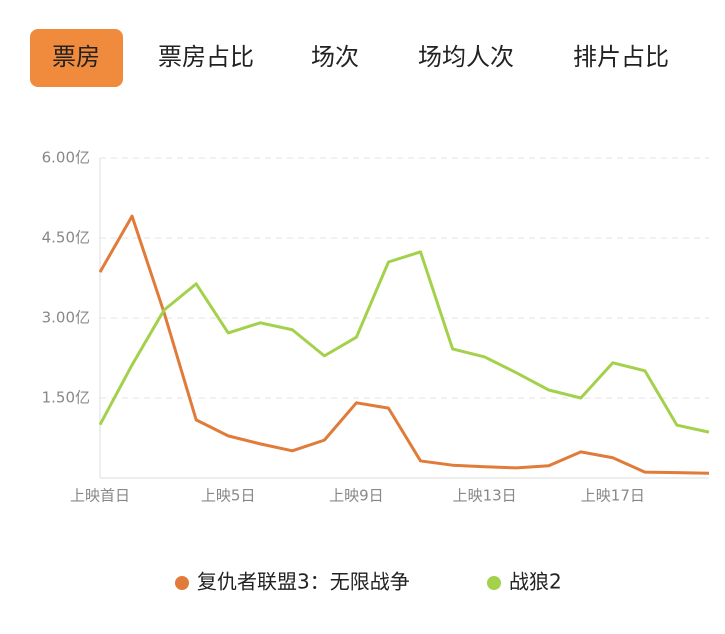 Image resolution: width=725 pixels, height=634 pixels. Describe the element at coordinates (228, 496) in the screenshot. I see `x-tick-label: 上映5日` at that location.